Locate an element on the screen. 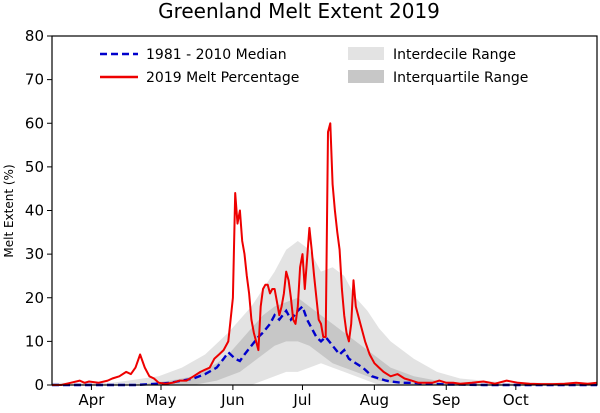 Image resolution: width=600 pixels, height=413 pixels. y-tick-label: 30 is located at coordinates (34, 254).